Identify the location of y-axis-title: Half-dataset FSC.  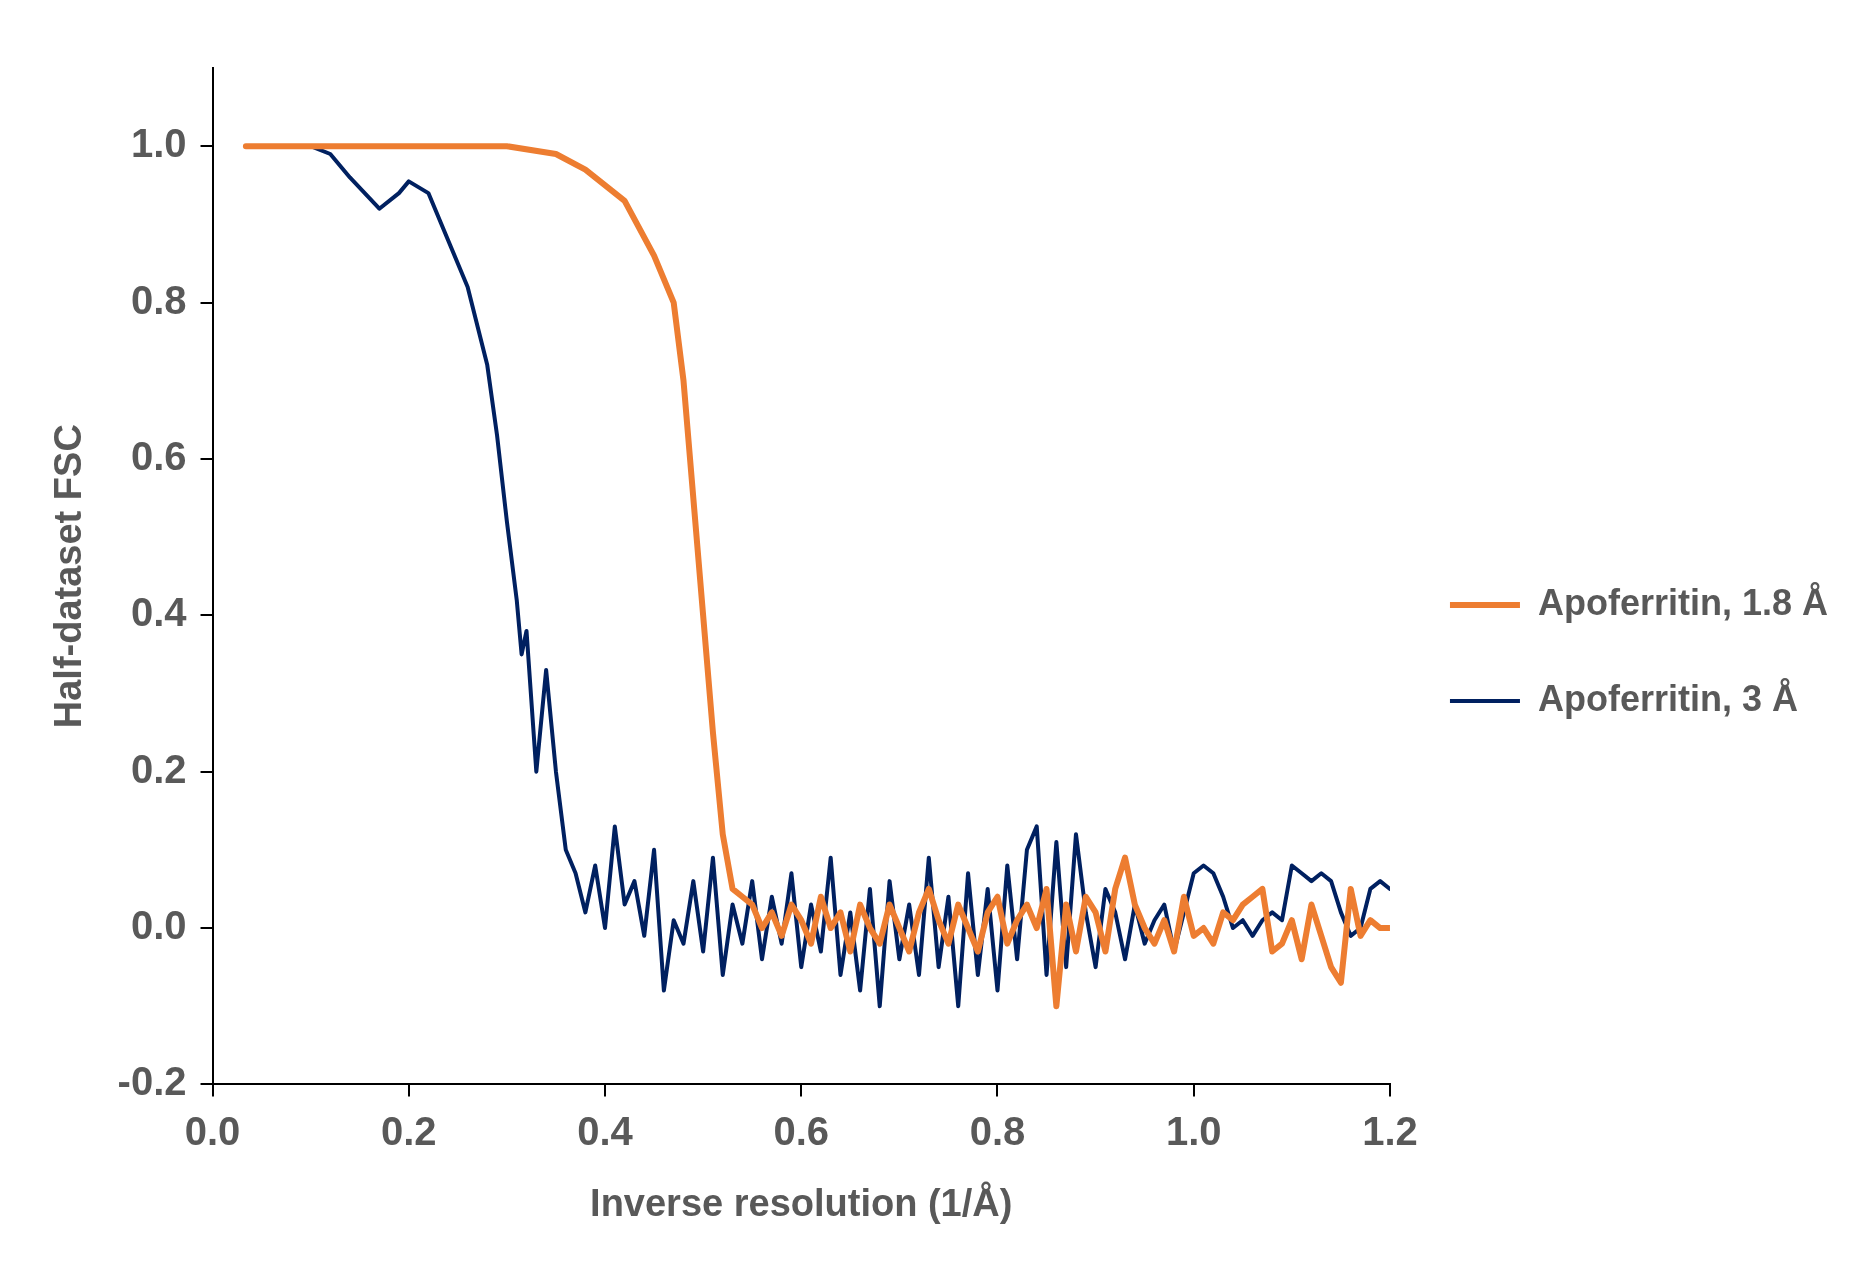
(68, 576).